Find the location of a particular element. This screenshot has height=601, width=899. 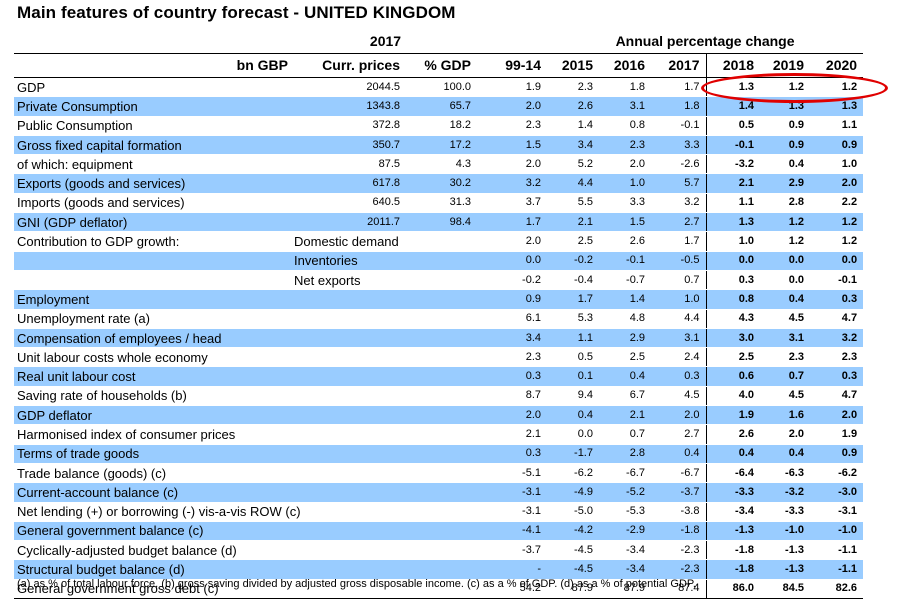

header-year-col: 2017 is located at coordinates (678, 65).